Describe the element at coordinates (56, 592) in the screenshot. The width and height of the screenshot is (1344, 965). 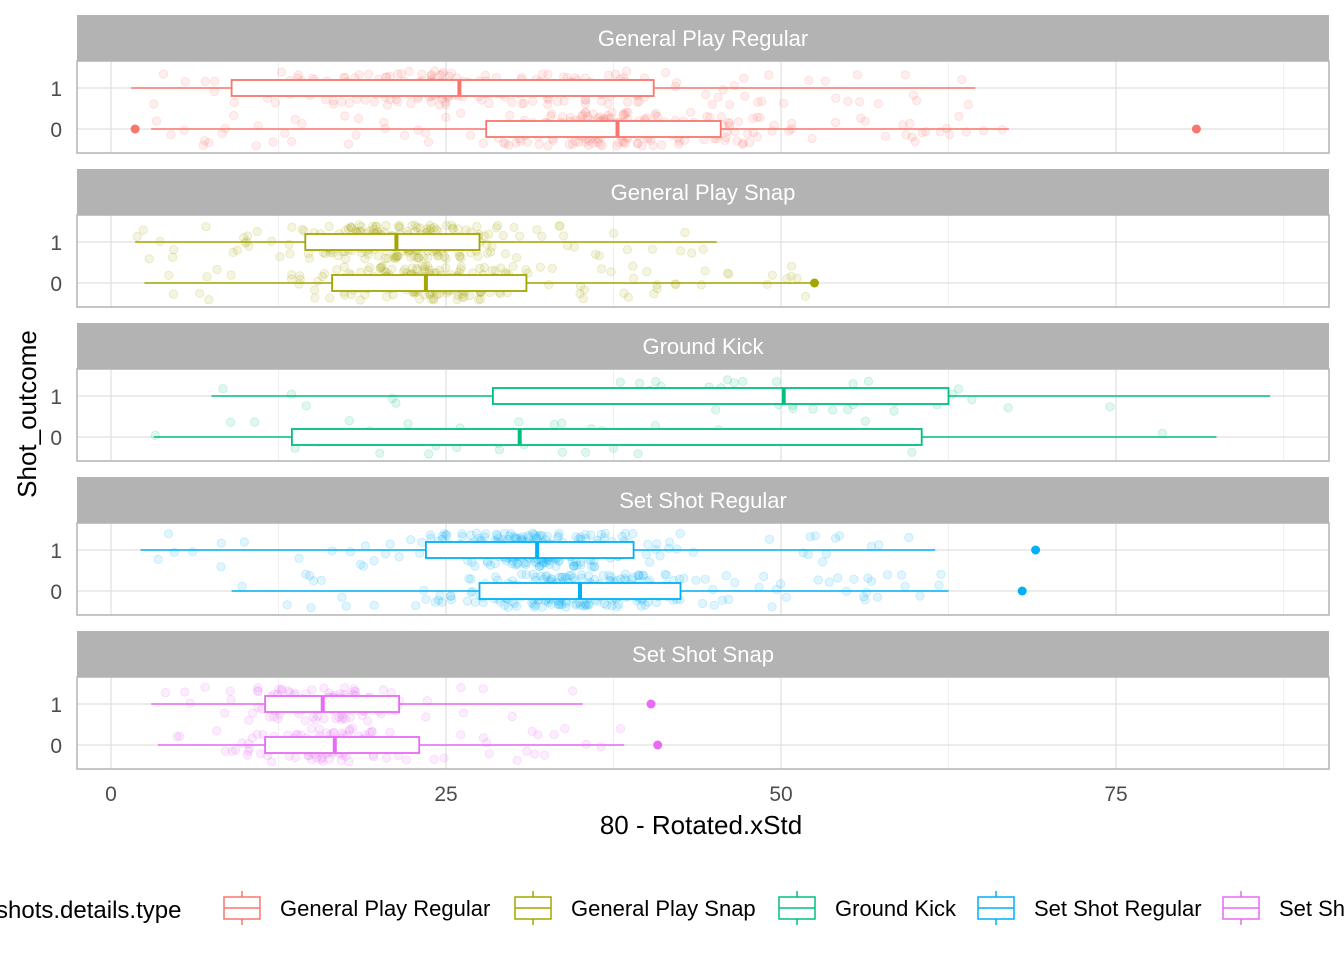
I see `y-tick-label: 0` at that location.